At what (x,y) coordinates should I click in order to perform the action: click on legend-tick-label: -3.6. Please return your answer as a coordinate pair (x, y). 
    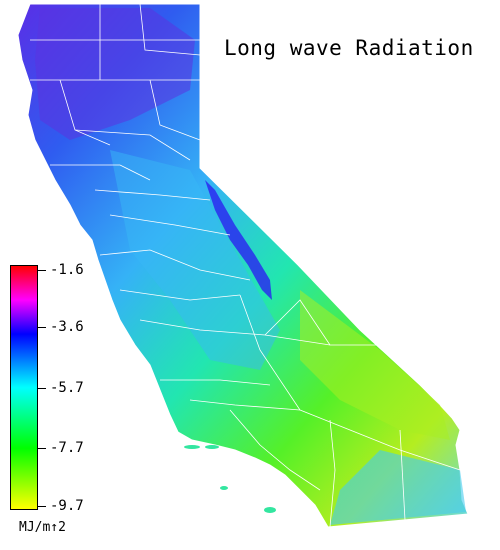
    Looking at the image, I should click on (67, 327).